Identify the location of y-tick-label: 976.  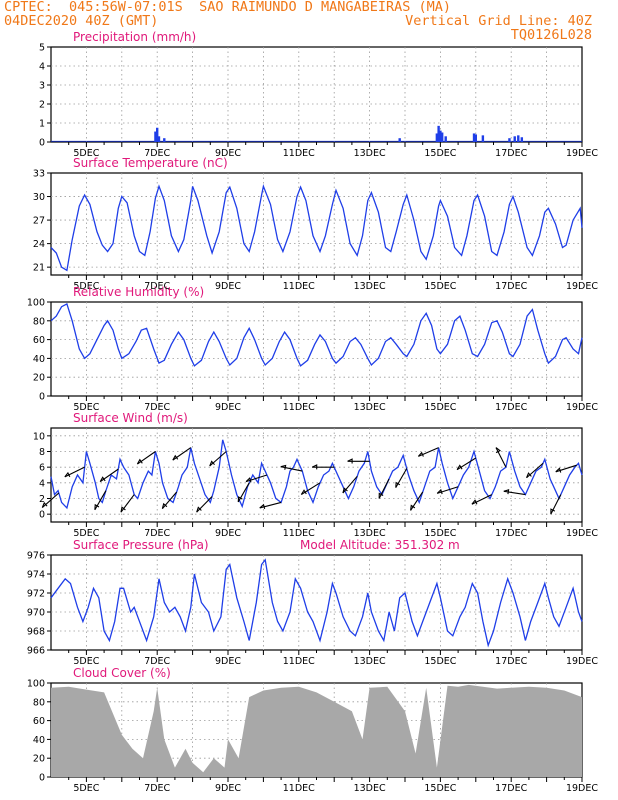
(36, 556).